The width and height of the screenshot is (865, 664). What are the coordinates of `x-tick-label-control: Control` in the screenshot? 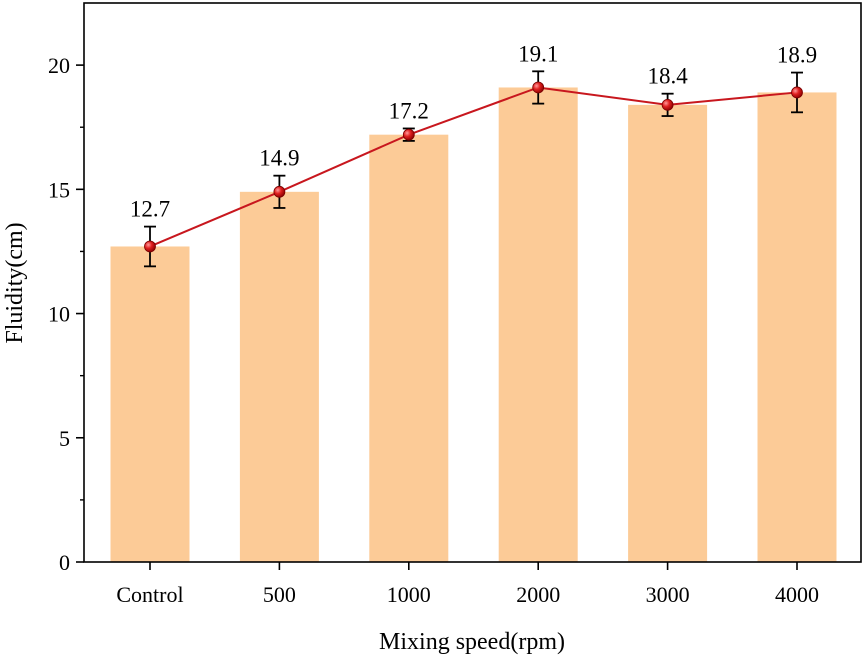 It's located at (149, 594).